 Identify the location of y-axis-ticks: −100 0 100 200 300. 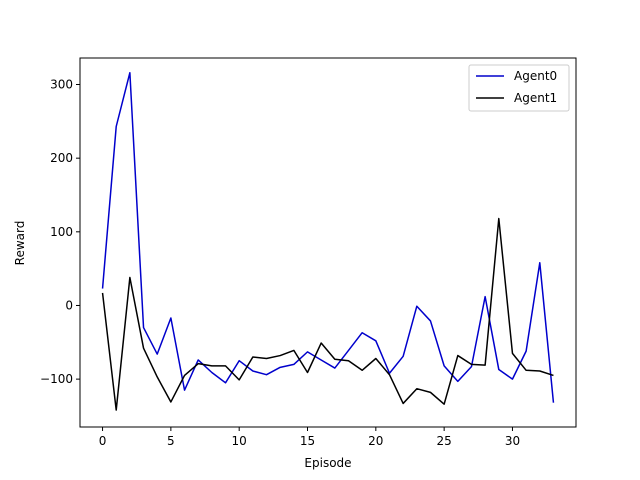
(60, 232).